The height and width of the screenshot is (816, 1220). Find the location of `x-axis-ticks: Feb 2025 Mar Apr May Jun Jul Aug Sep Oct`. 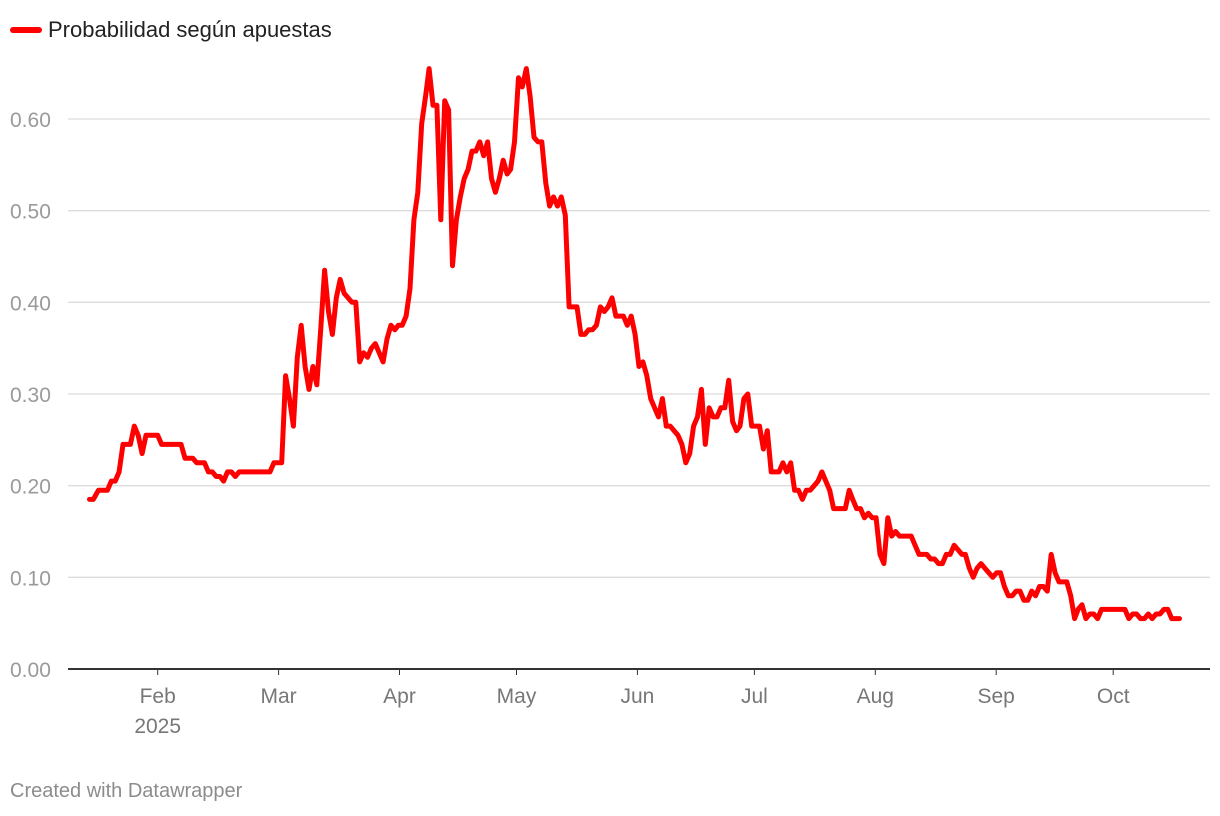

x-axis-ticks: Feb 2025 Mar Apr May Jun Jul Aug Sep Oct is located at coordinates (632, 703).